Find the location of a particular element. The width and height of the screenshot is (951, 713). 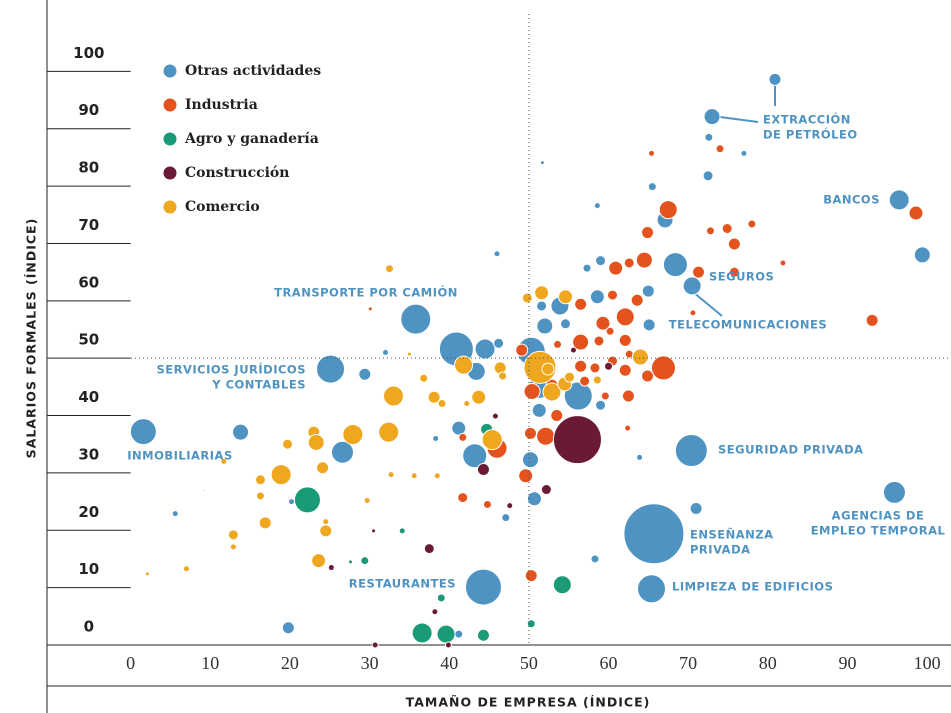

y-tick-label: 10 is located at coordinates (88, 569).